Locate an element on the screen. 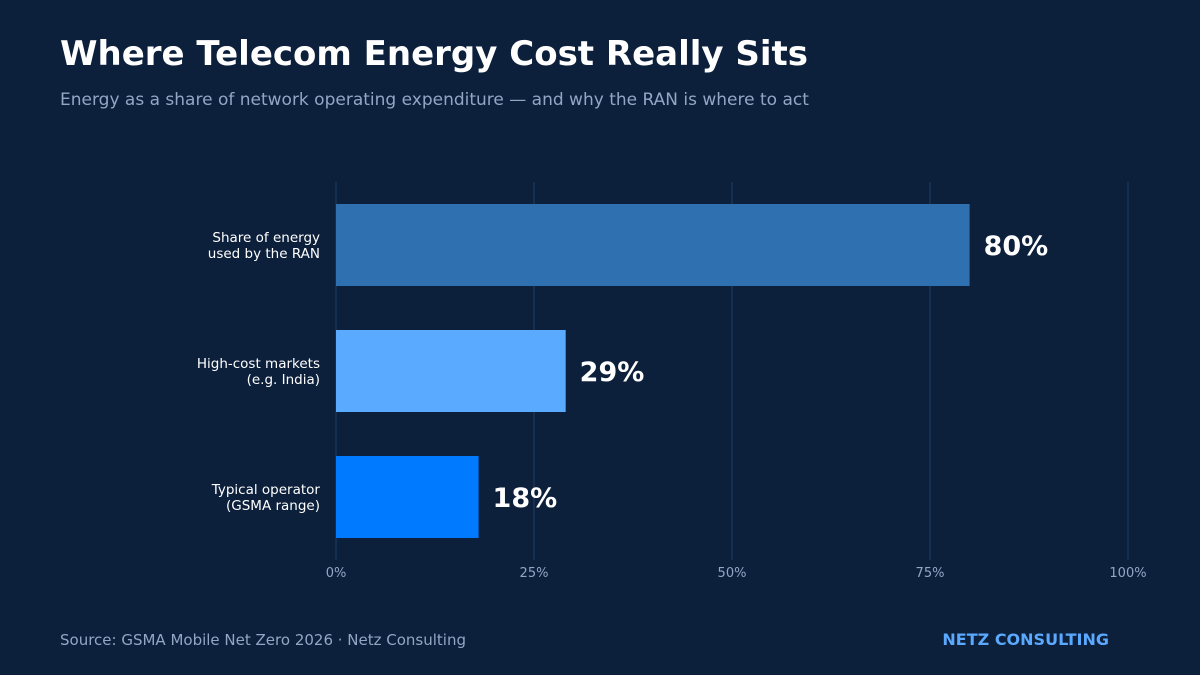 This screenshot has height=675, width=1200. category-label-2: Typical operator (GSMA range) is located at coordinates (266, 498).